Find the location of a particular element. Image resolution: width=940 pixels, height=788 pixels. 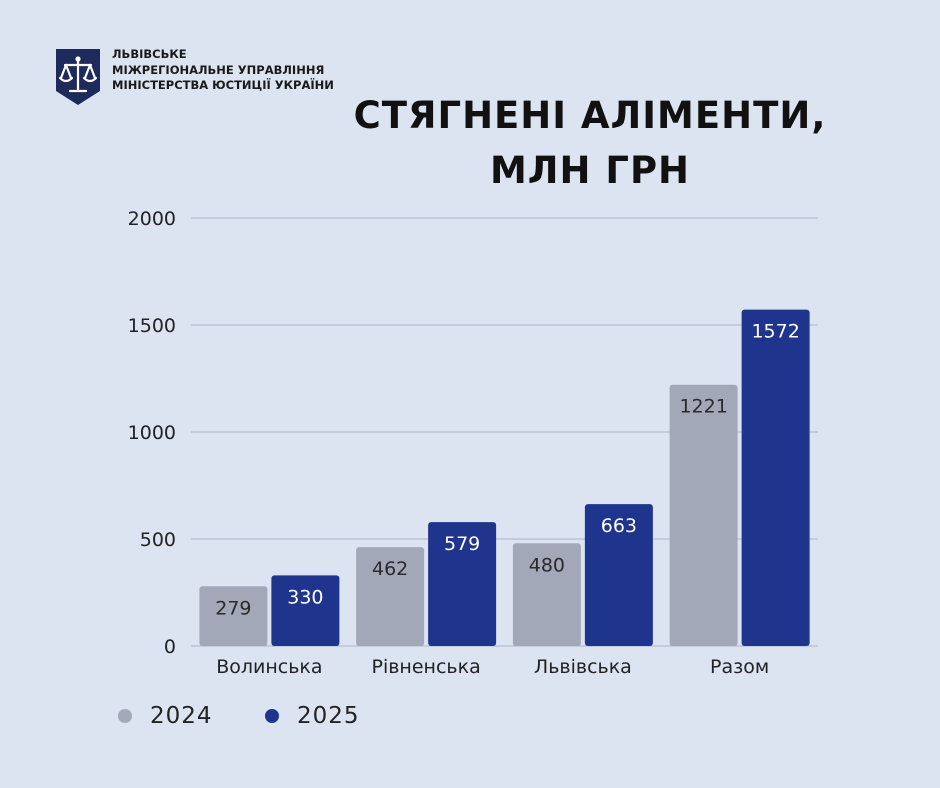

legend-label: 2024 is located at coordinates (181, 716).